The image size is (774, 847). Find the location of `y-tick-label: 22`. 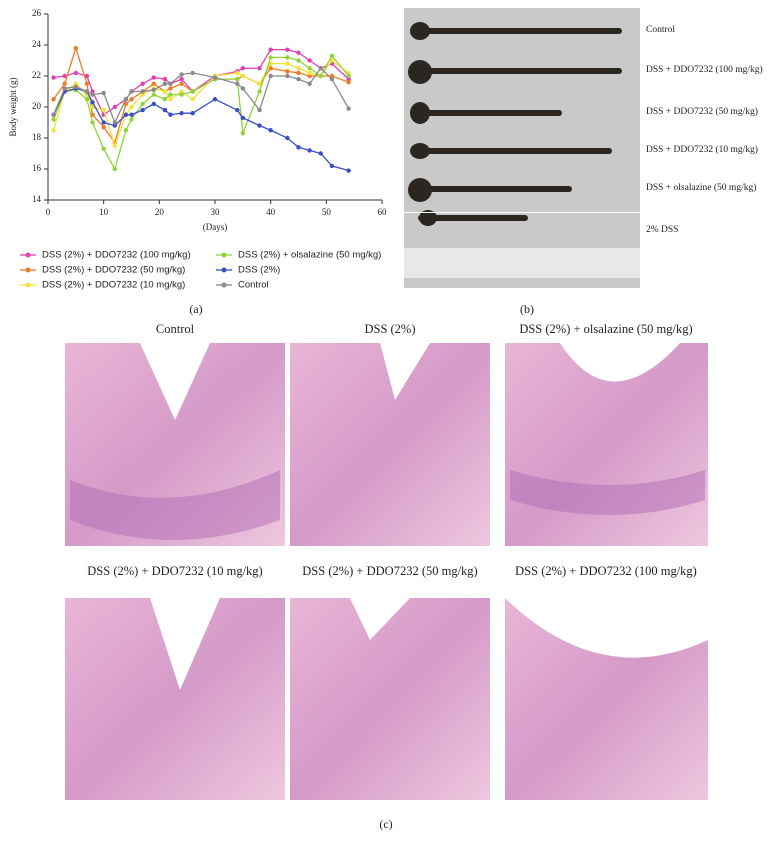

y-tick-label: 22 is located at coordinates (36, 75).